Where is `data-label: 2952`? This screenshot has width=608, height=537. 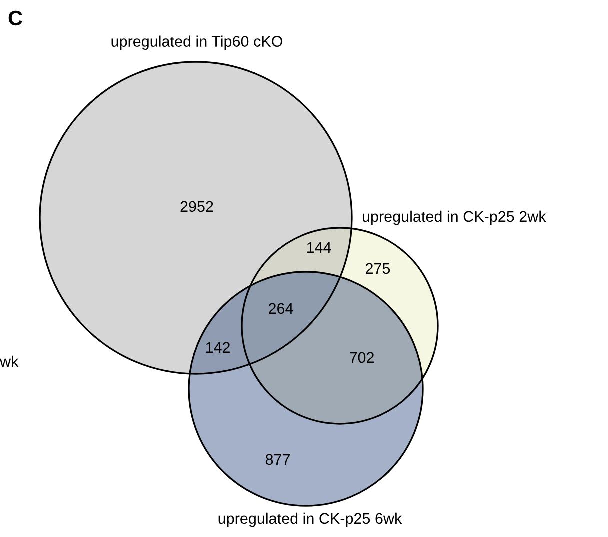
data-label: 2952 is located at coordinates (197, 206).